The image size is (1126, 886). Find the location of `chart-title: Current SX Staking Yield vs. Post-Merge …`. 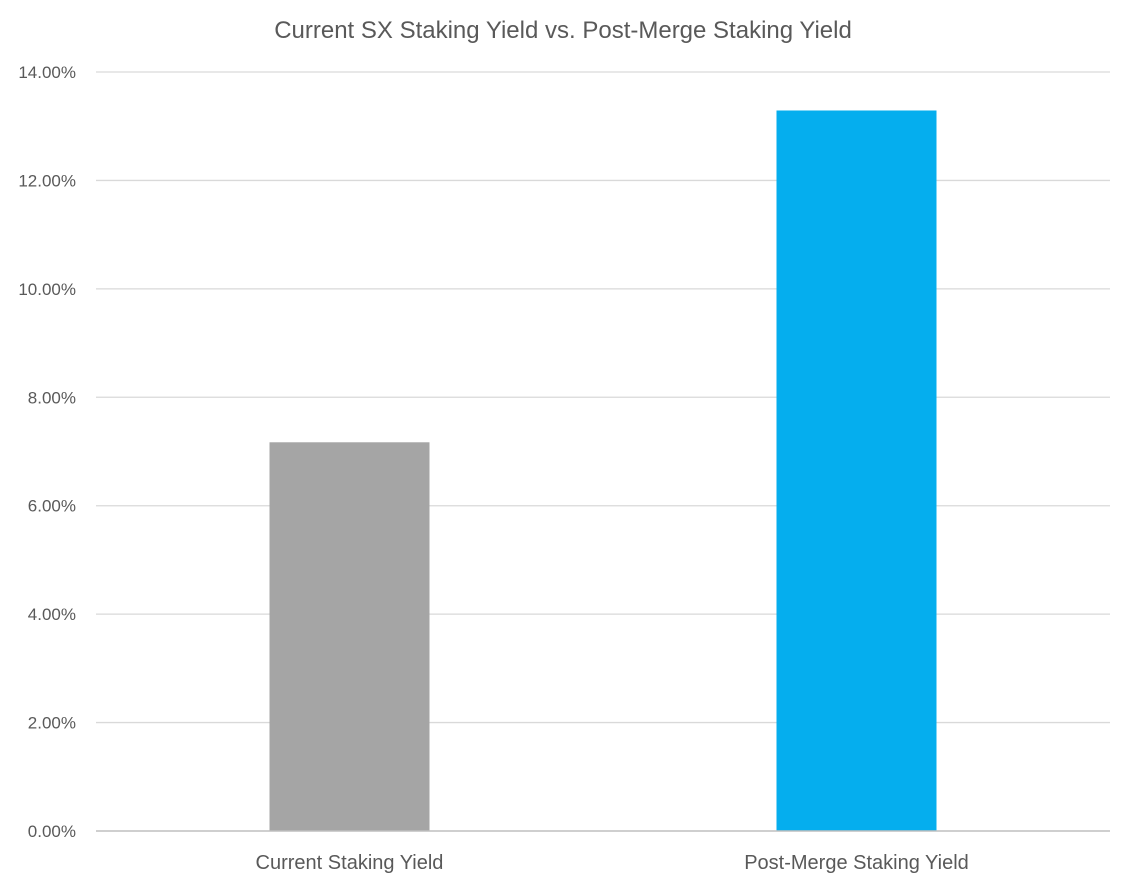

chart-title: Current SX Staking Yield vs. Post-Merge … is located at coordinates (563, 30).